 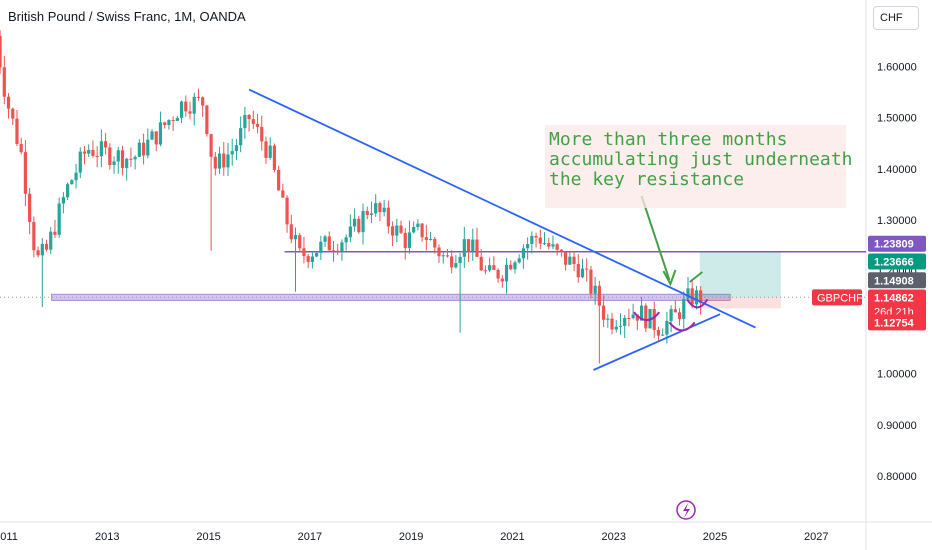 What do you see at coordinates (107, 537) in the screenshot?
I see `x-tick-label: 2013` at bounding box center [107, 537].